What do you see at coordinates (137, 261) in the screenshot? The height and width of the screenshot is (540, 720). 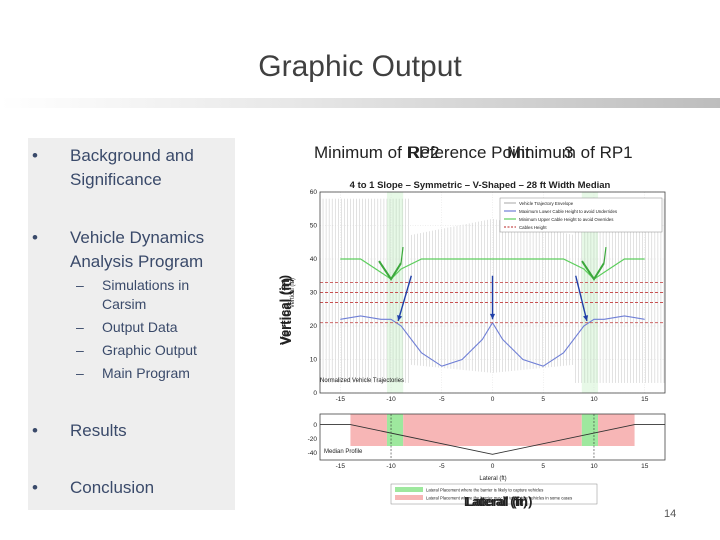 I see `outline-item-label: Analysis Program` at bounding box center [137, 261].